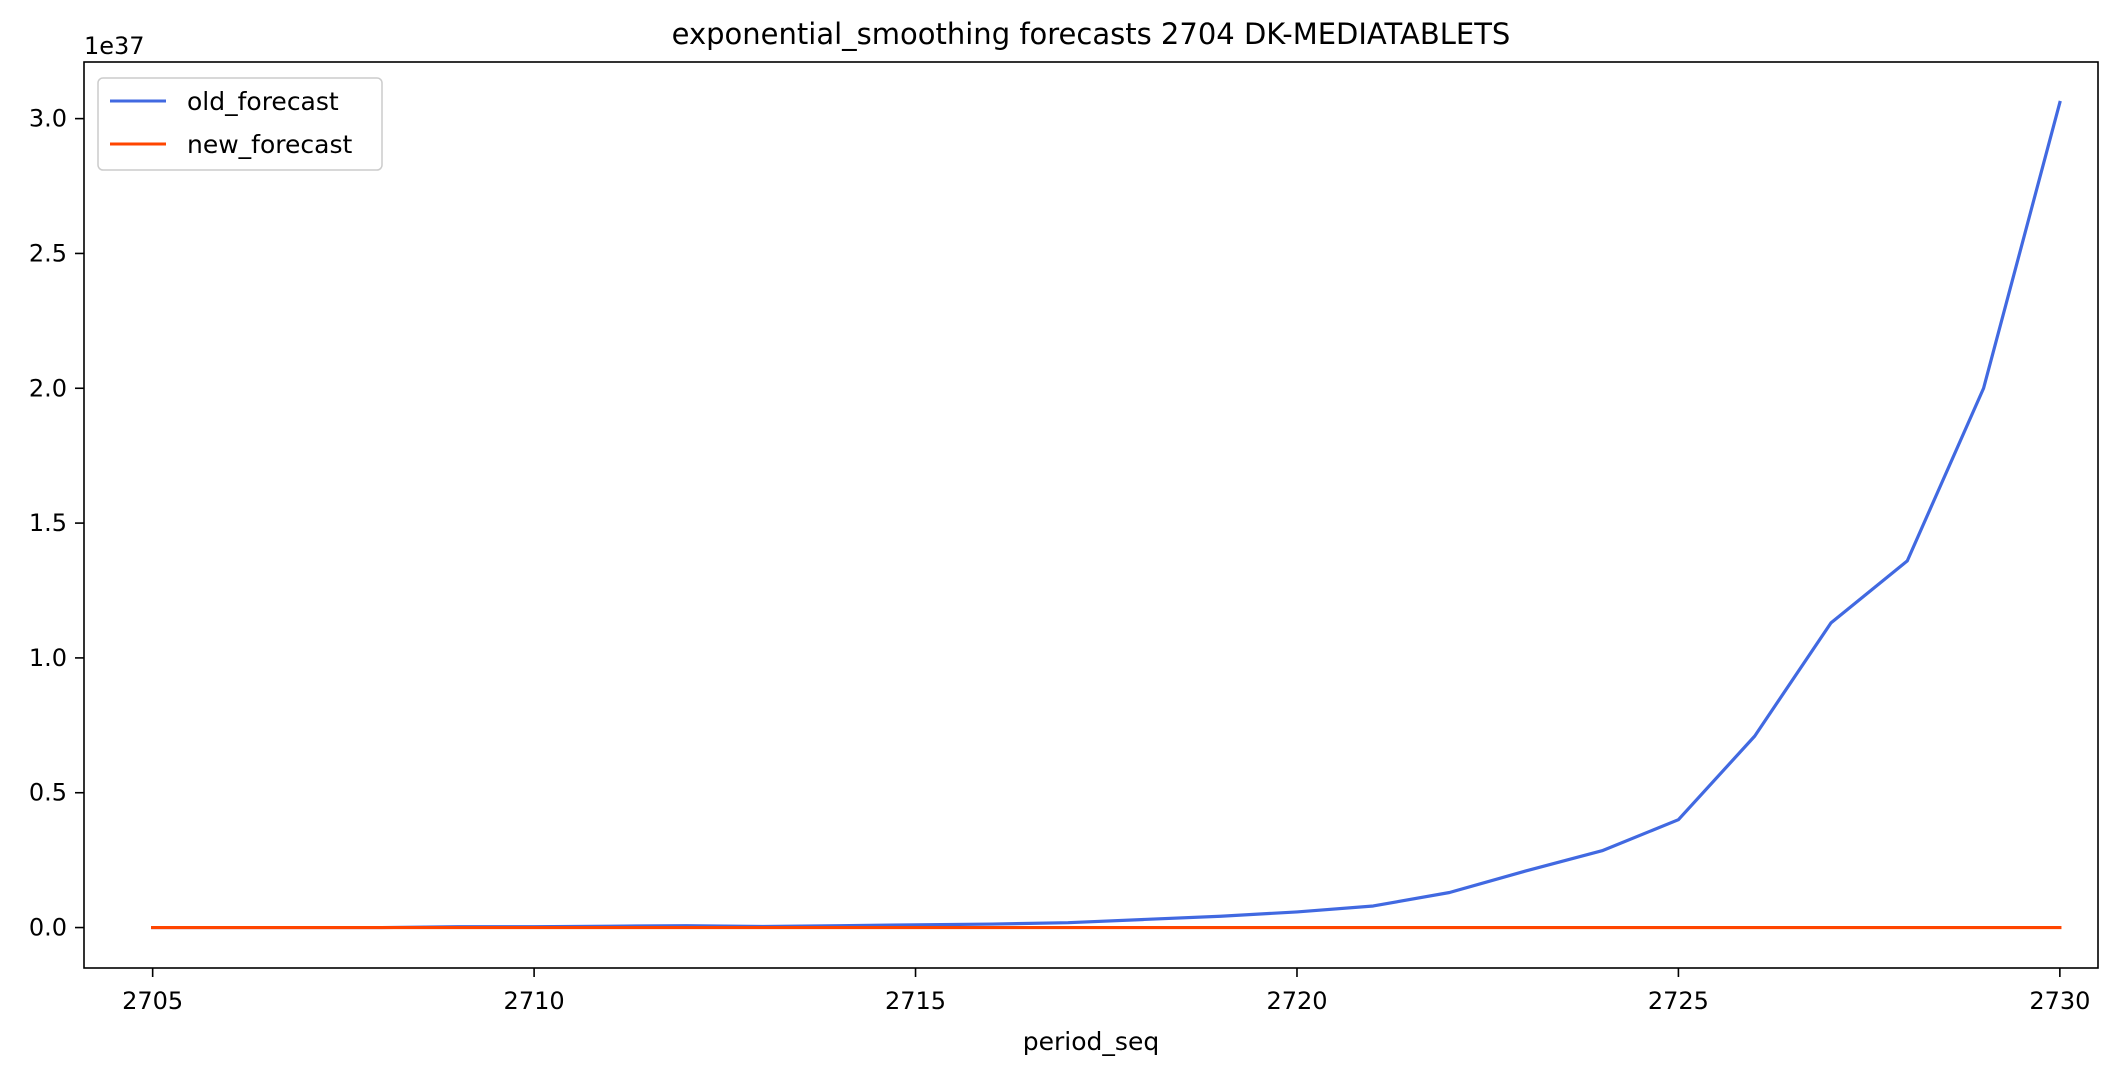 This screenshot has height=1076, width=2118. I want to click on y-axis: 0.0 0.5 1.0 1.5 2.0 2.5 3.0, so click(56, 523).